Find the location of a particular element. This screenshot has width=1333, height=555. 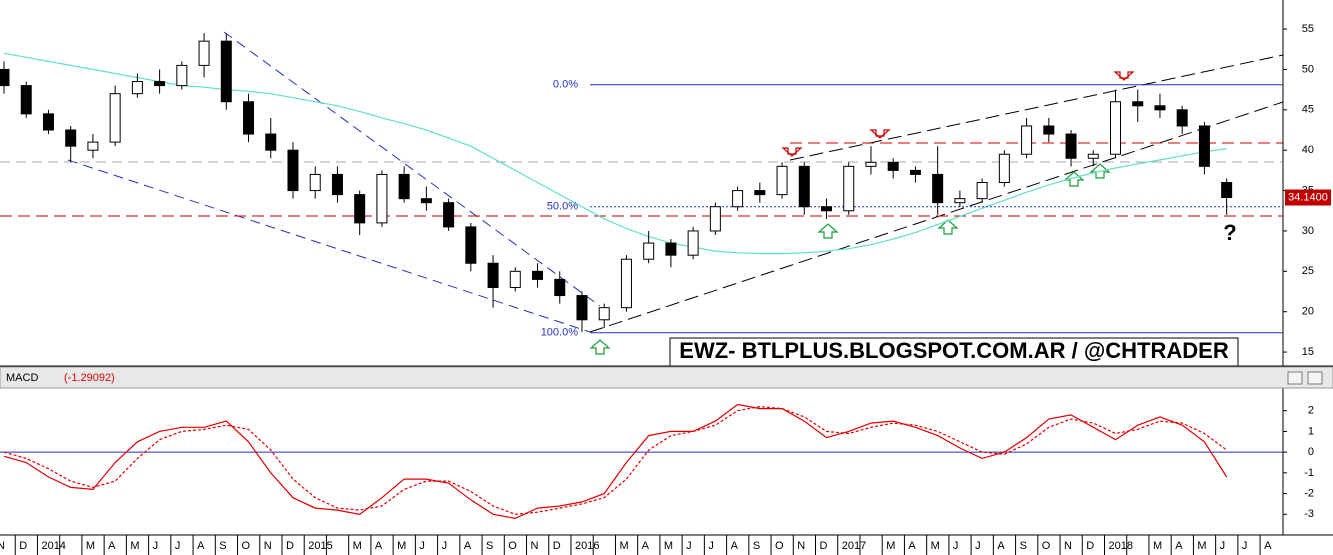

down-arrows is located at coordinates (958, 114).